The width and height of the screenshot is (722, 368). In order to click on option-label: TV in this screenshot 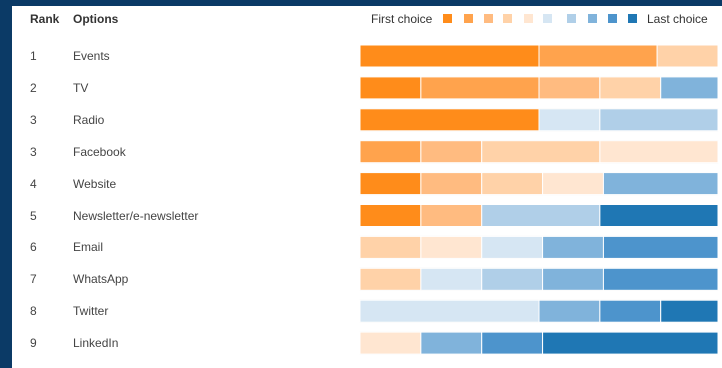, I will do `click(81, 87)`.